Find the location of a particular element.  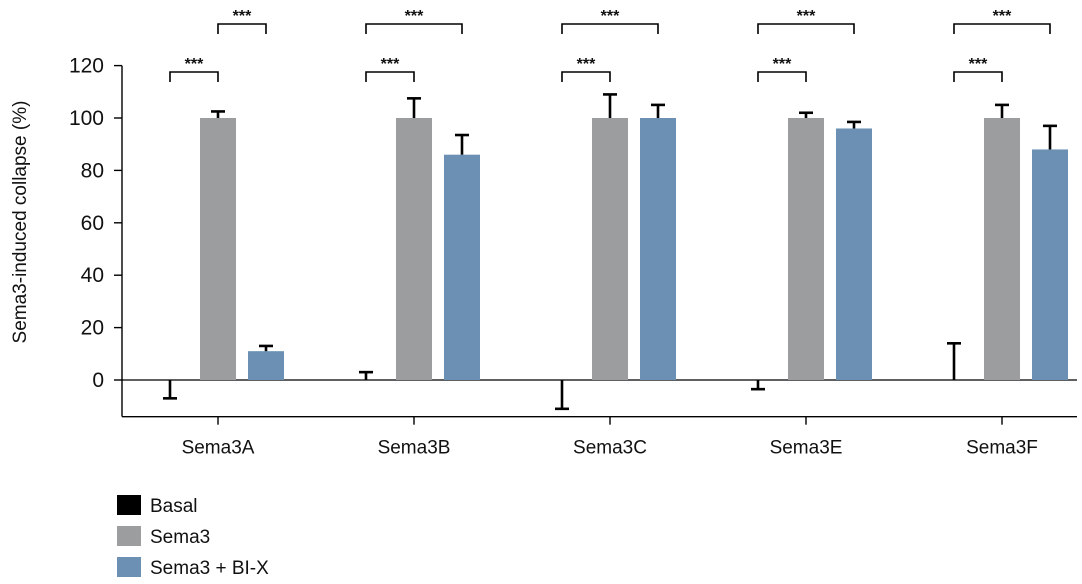

legend: Basal Sema3 Sema3 + BI-X is located at coordinates (193, 537).